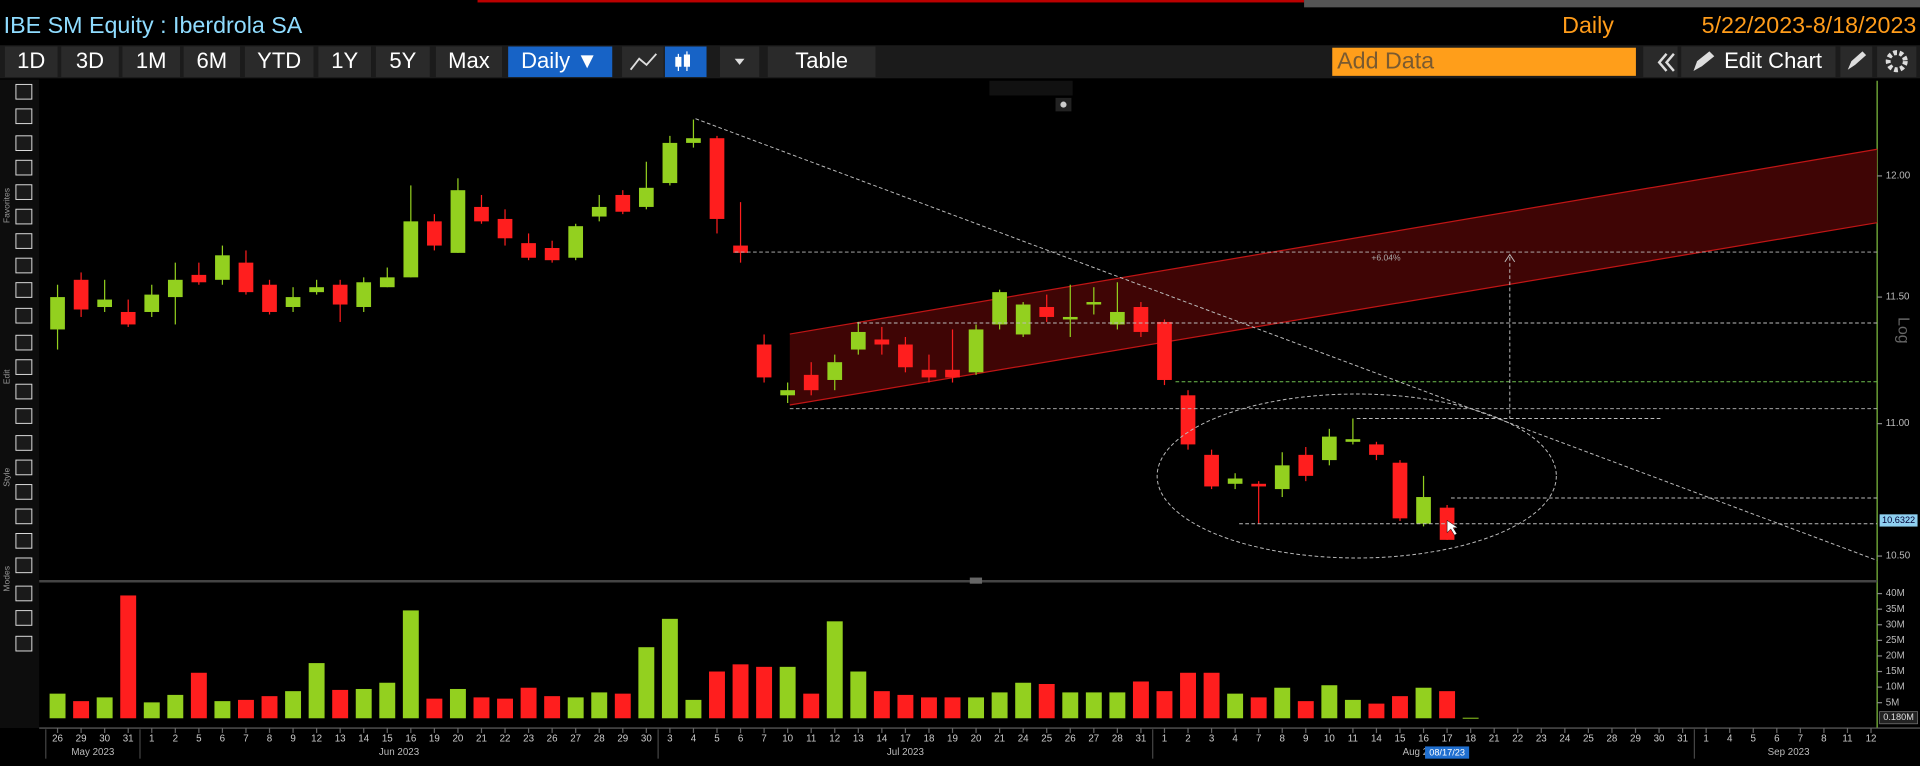 This screenshot has height=766, width=1920. What do you see at coordinates (1212, 739) in the screenshot?
I see `x-tick-label: 3` at bounding box center [1212, 739].